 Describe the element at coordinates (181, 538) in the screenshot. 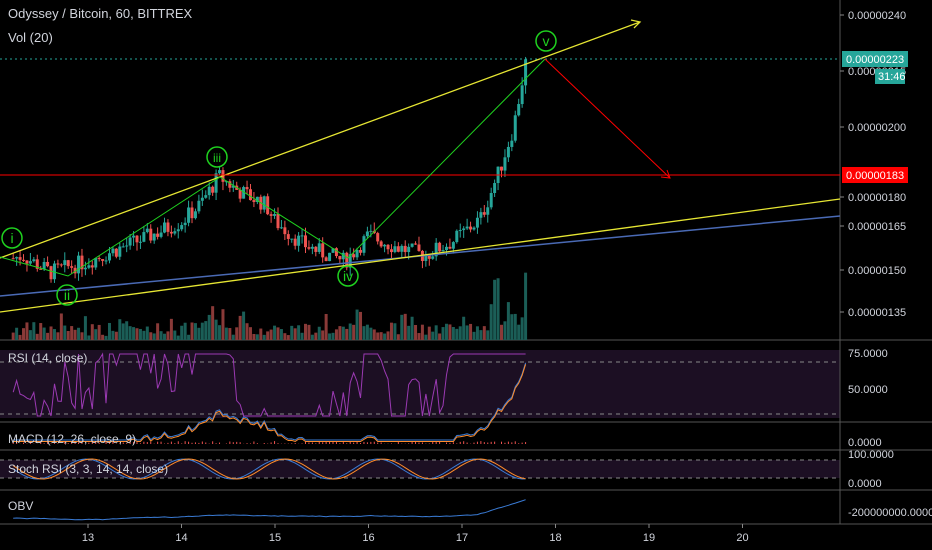

I see `time-axis-tick: 14` at that location.